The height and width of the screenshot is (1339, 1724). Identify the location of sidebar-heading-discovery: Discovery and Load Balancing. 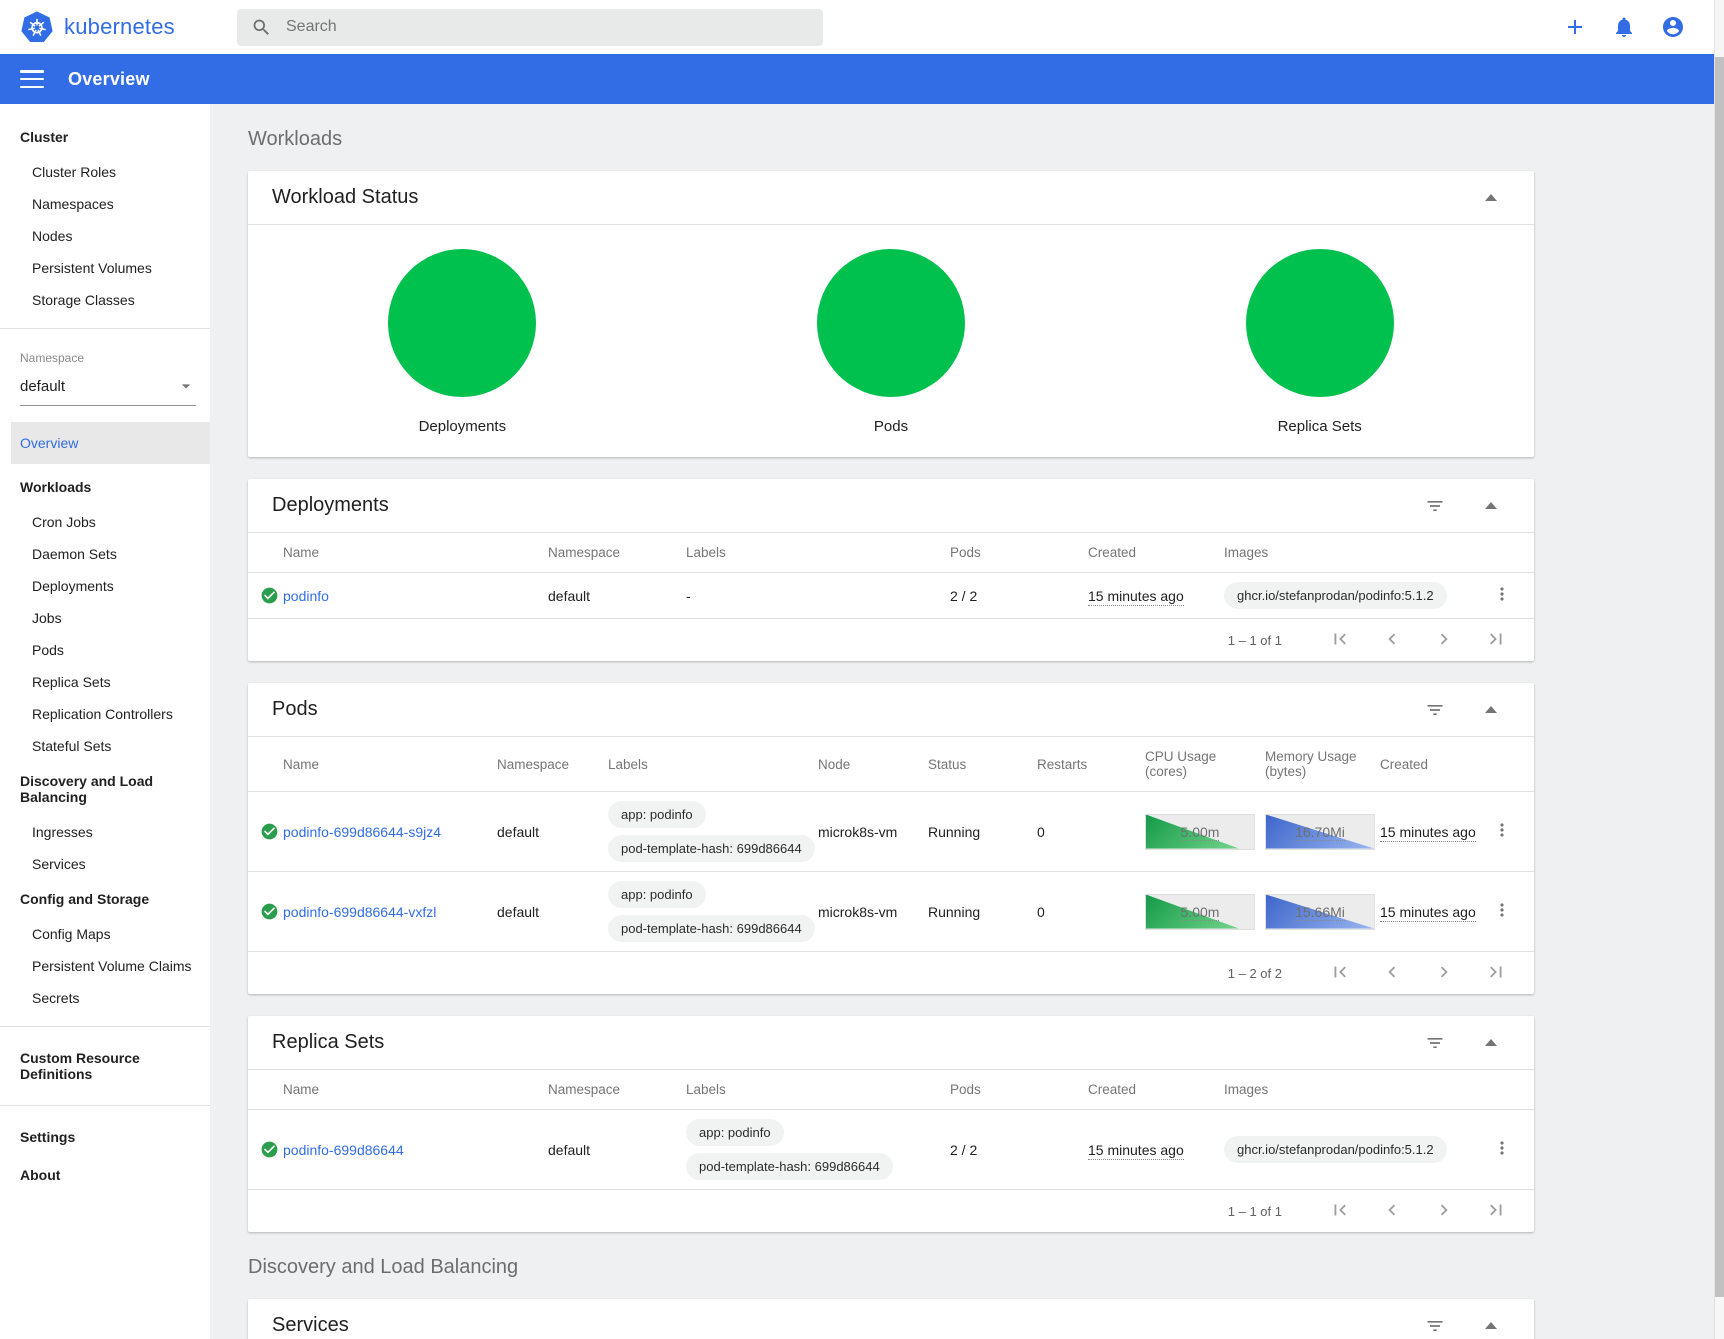
(87, 789).